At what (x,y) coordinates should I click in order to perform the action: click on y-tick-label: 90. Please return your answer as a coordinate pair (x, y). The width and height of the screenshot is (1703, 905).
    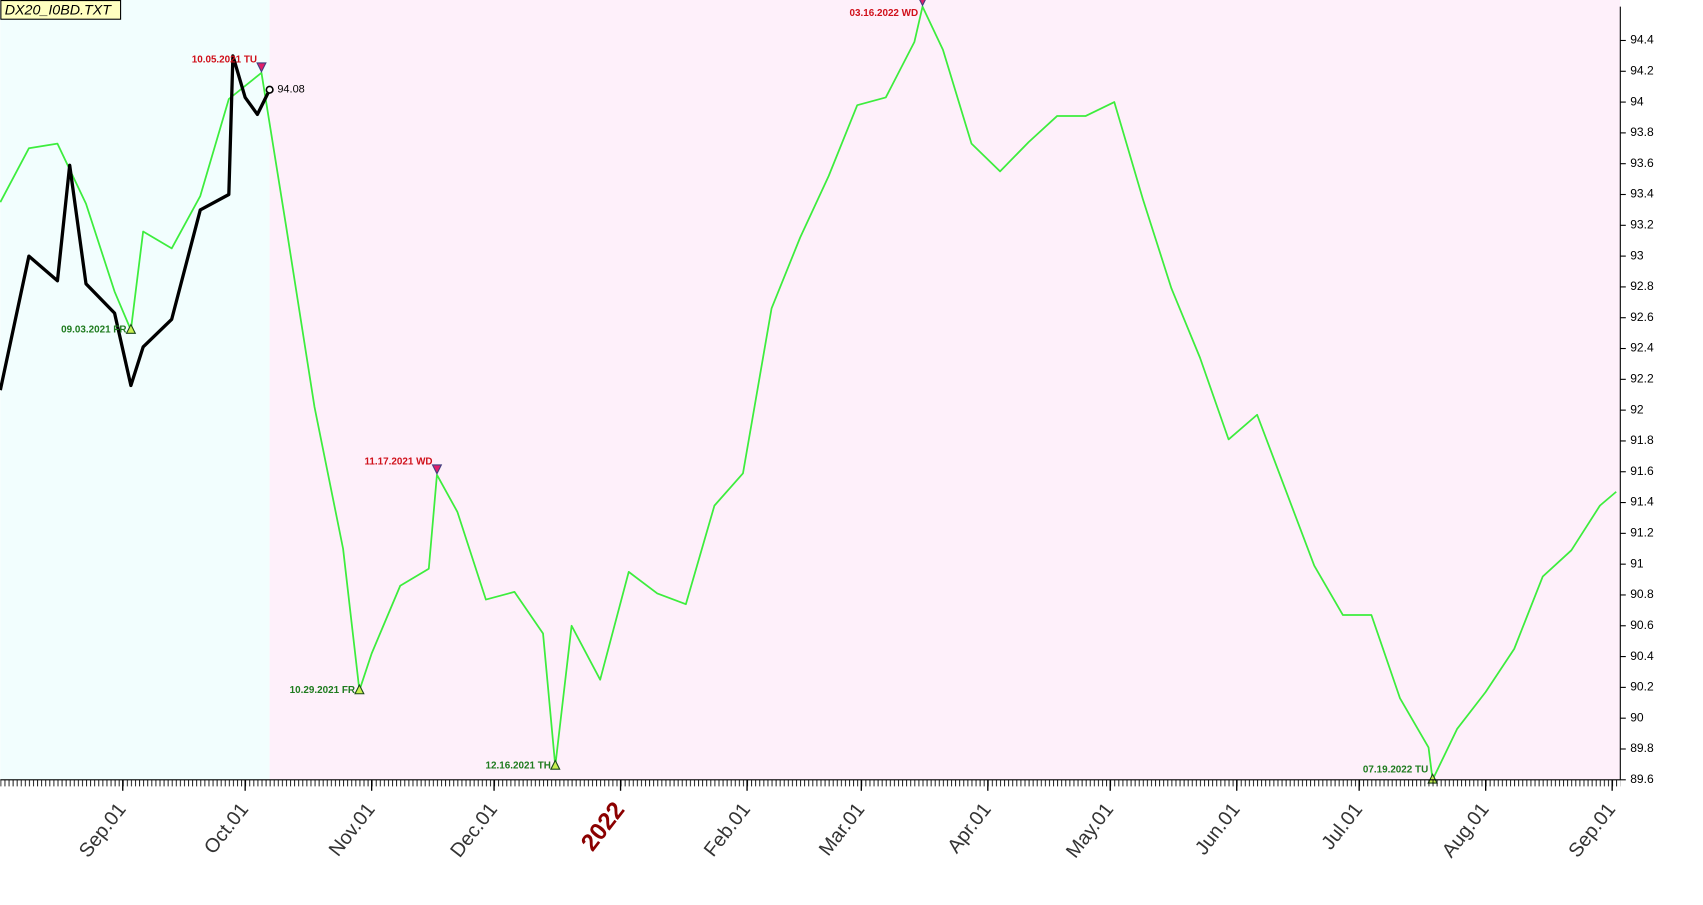
    Looking at the image, I should click on (1637, 717).